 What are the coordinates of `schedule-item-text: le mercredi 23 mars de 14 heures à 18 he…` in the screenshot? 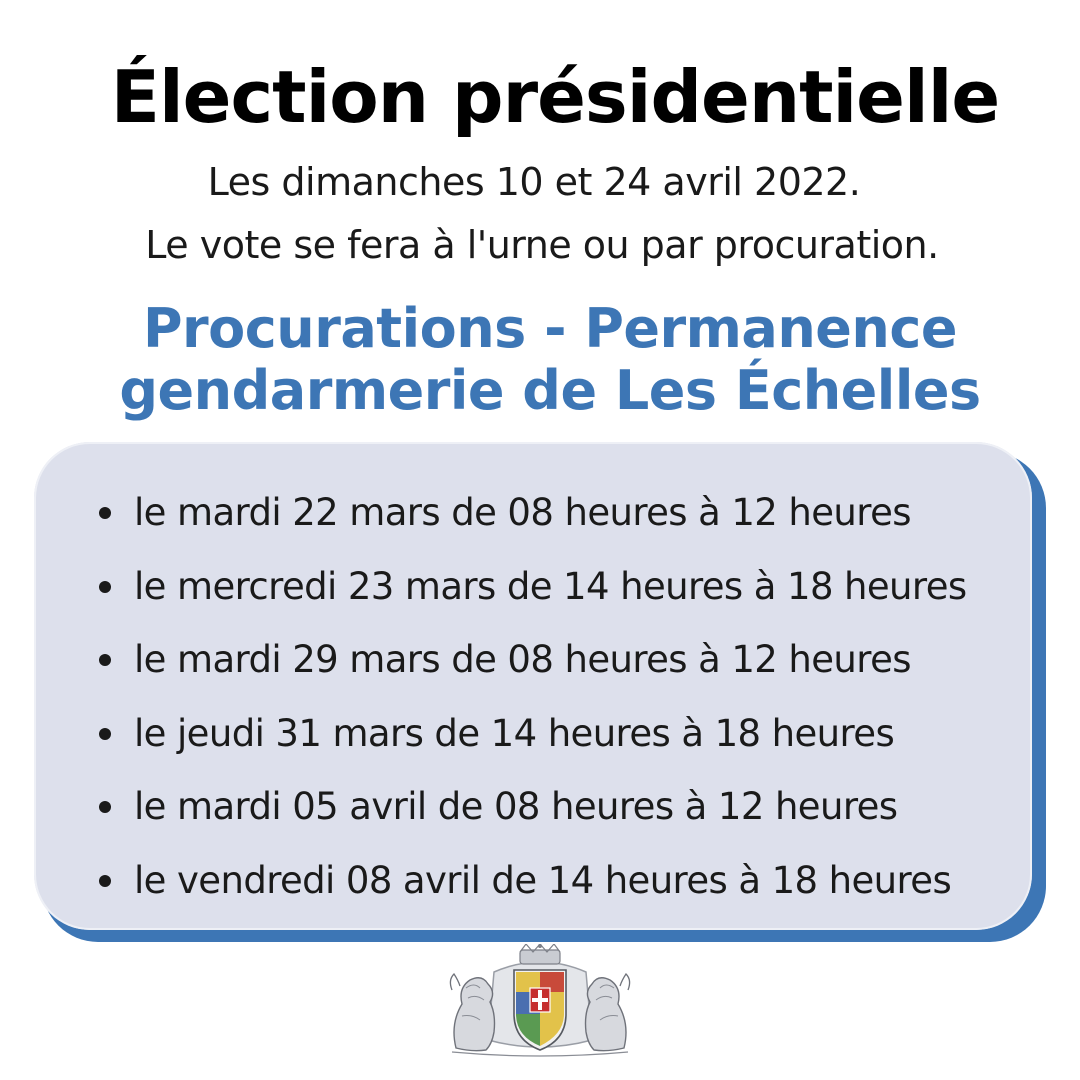 It's located at (550, 586).